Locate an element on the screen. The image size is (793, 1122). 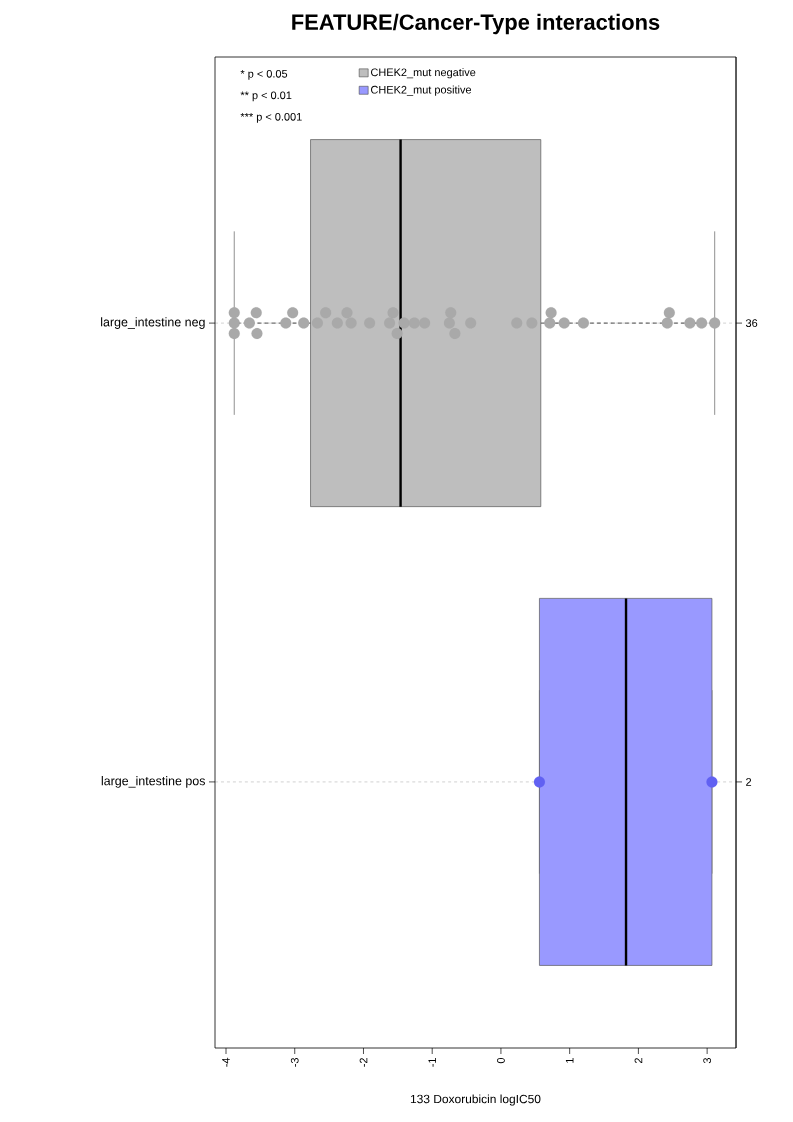
x-tick-label: -2 is located at coordinates (363, 1062).